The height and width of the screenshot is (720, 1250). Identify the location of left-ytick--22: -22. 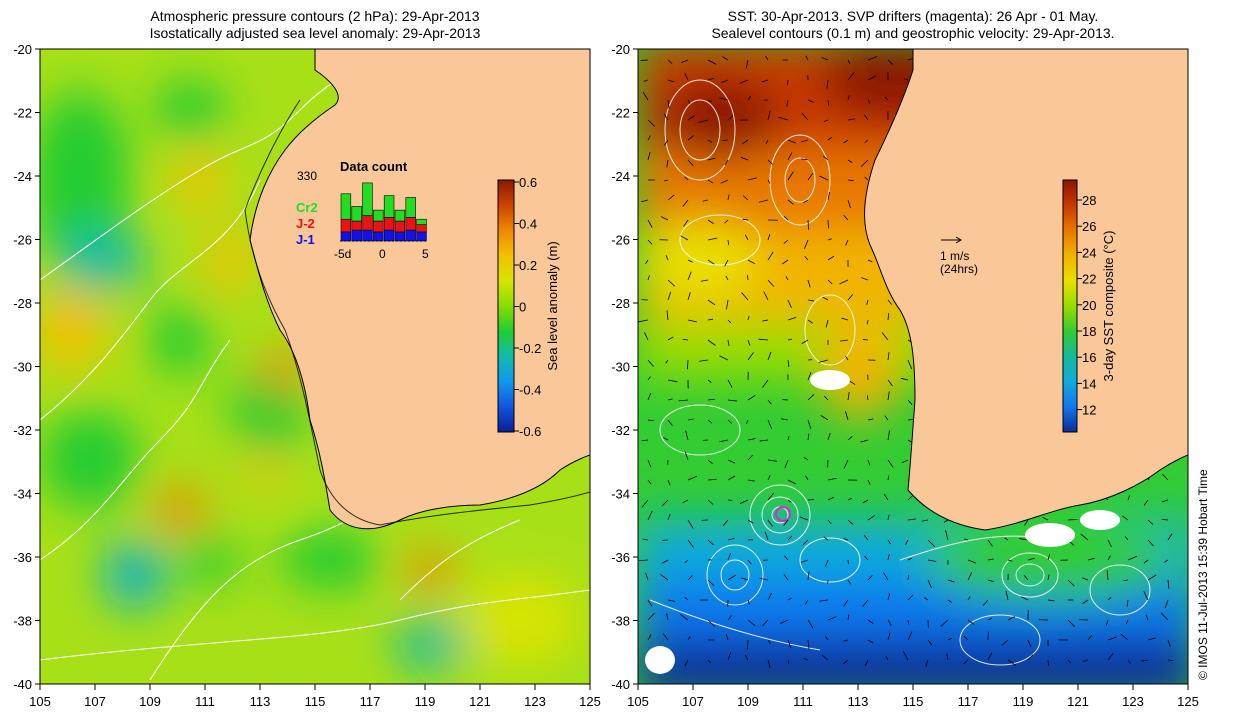
(22, 113).